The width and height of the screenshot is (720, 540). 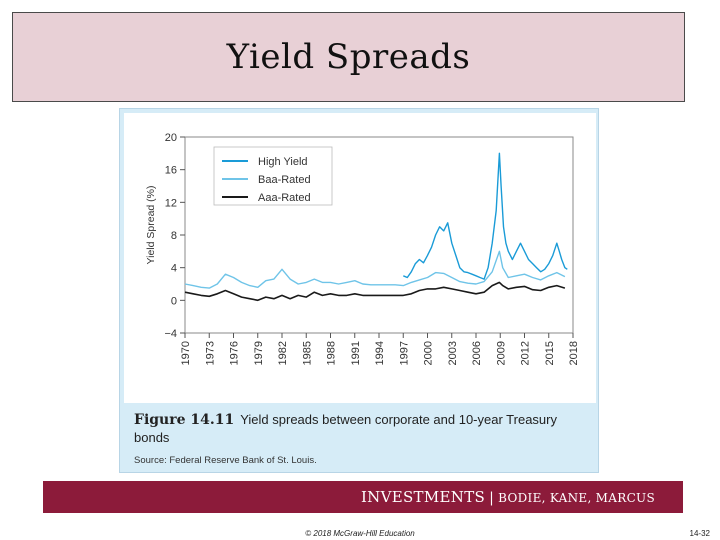 What do you see at coordinates (375, 291) in the screenshot?
I see `series-line-aaa-rated` at bounding box center [375, 291].